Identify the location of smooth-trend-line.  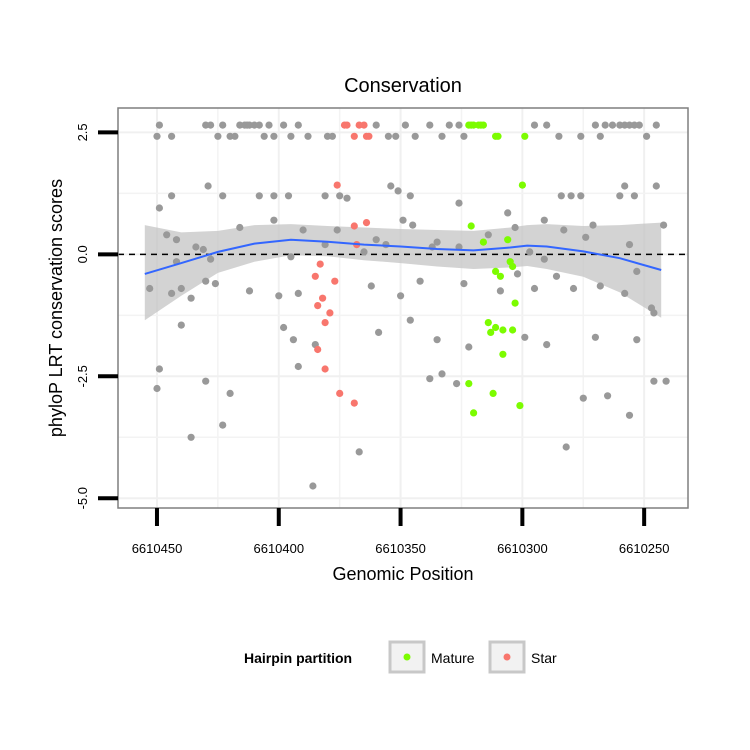
(403, 256).